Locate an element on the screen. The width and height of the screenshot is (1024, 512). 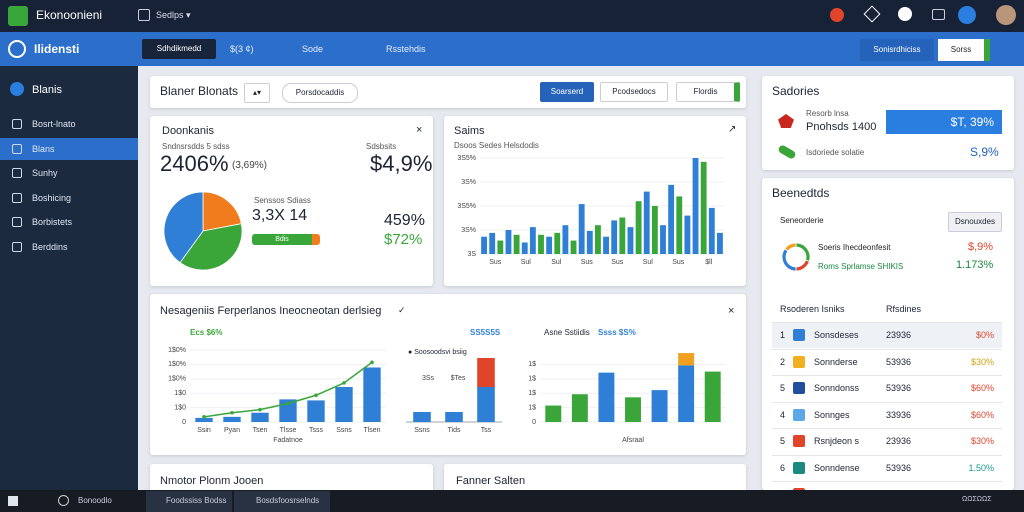
card-title: Sadories is located at coordinates (796, 91).